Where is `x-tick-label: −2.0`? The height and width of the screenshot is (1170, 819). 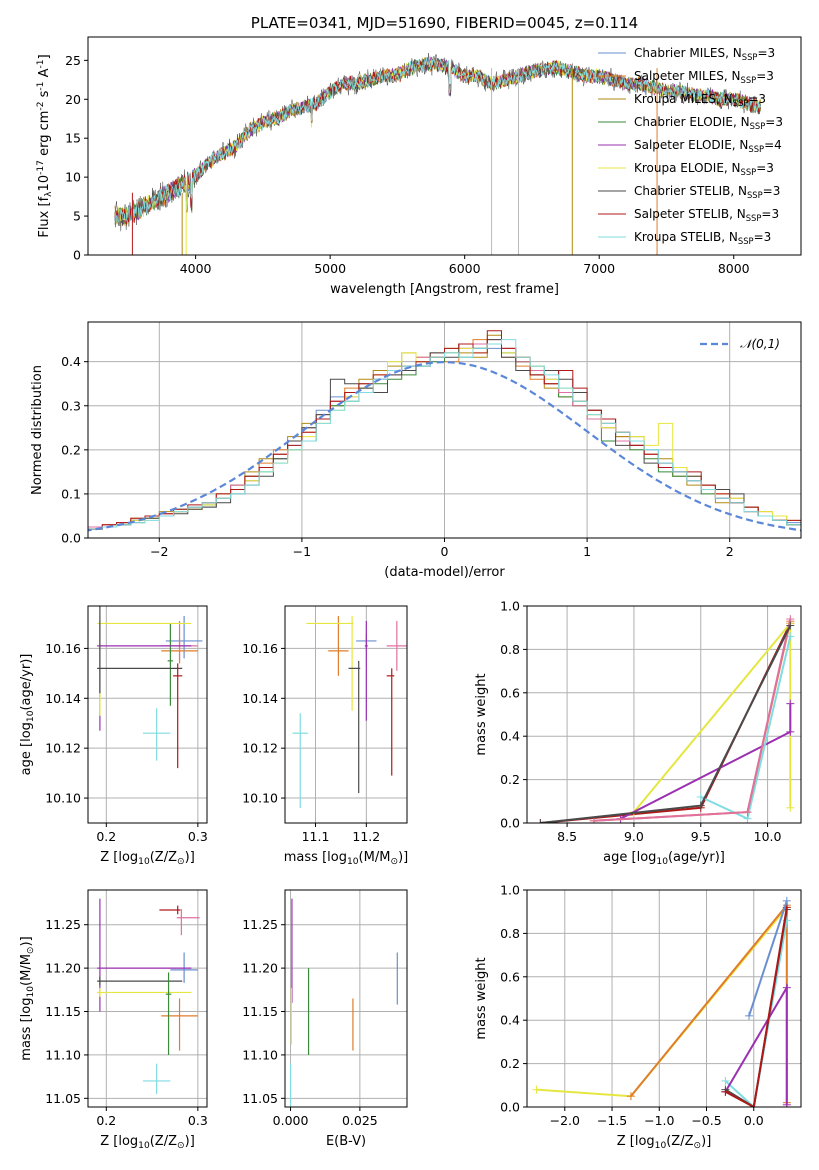 x-tick-label: −2.0 is located at coordinates (565, 1120).